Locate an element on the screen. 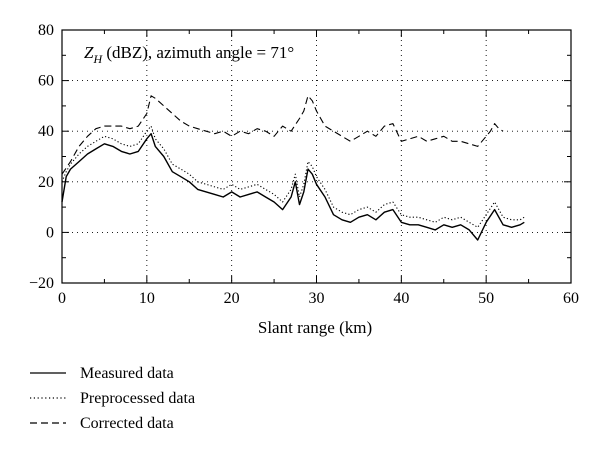 This screenshot has width=600, height=450. x-tick-label: 20 is located at coordinates (232, 298).